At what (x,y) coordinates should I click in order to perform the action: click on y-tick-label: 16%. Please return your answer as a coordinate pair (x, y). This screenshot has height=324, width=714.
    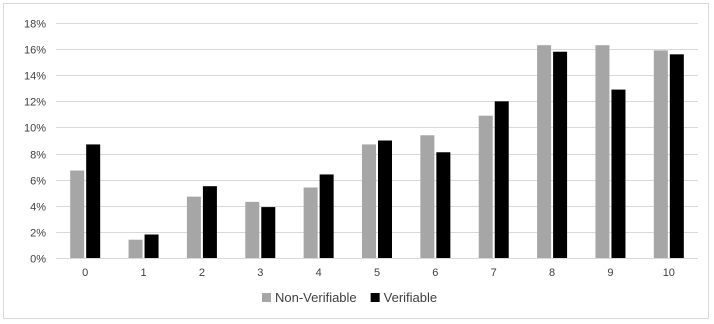
    Looking at the image, I should click on (35, 51).